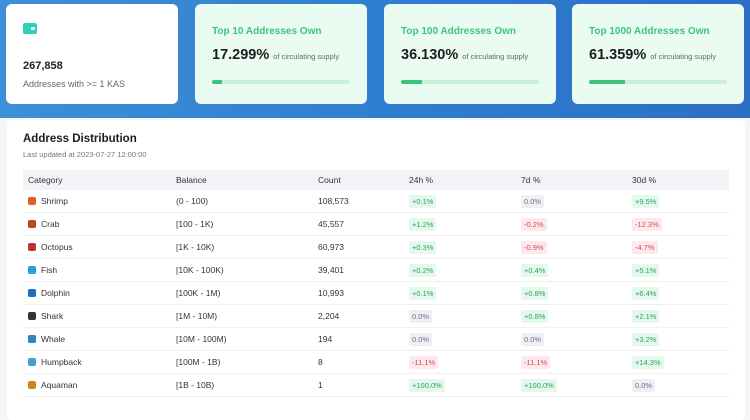 This screenshot has height=420, width=750. I want to click on table-cell: 60,973, so click(358, 247).